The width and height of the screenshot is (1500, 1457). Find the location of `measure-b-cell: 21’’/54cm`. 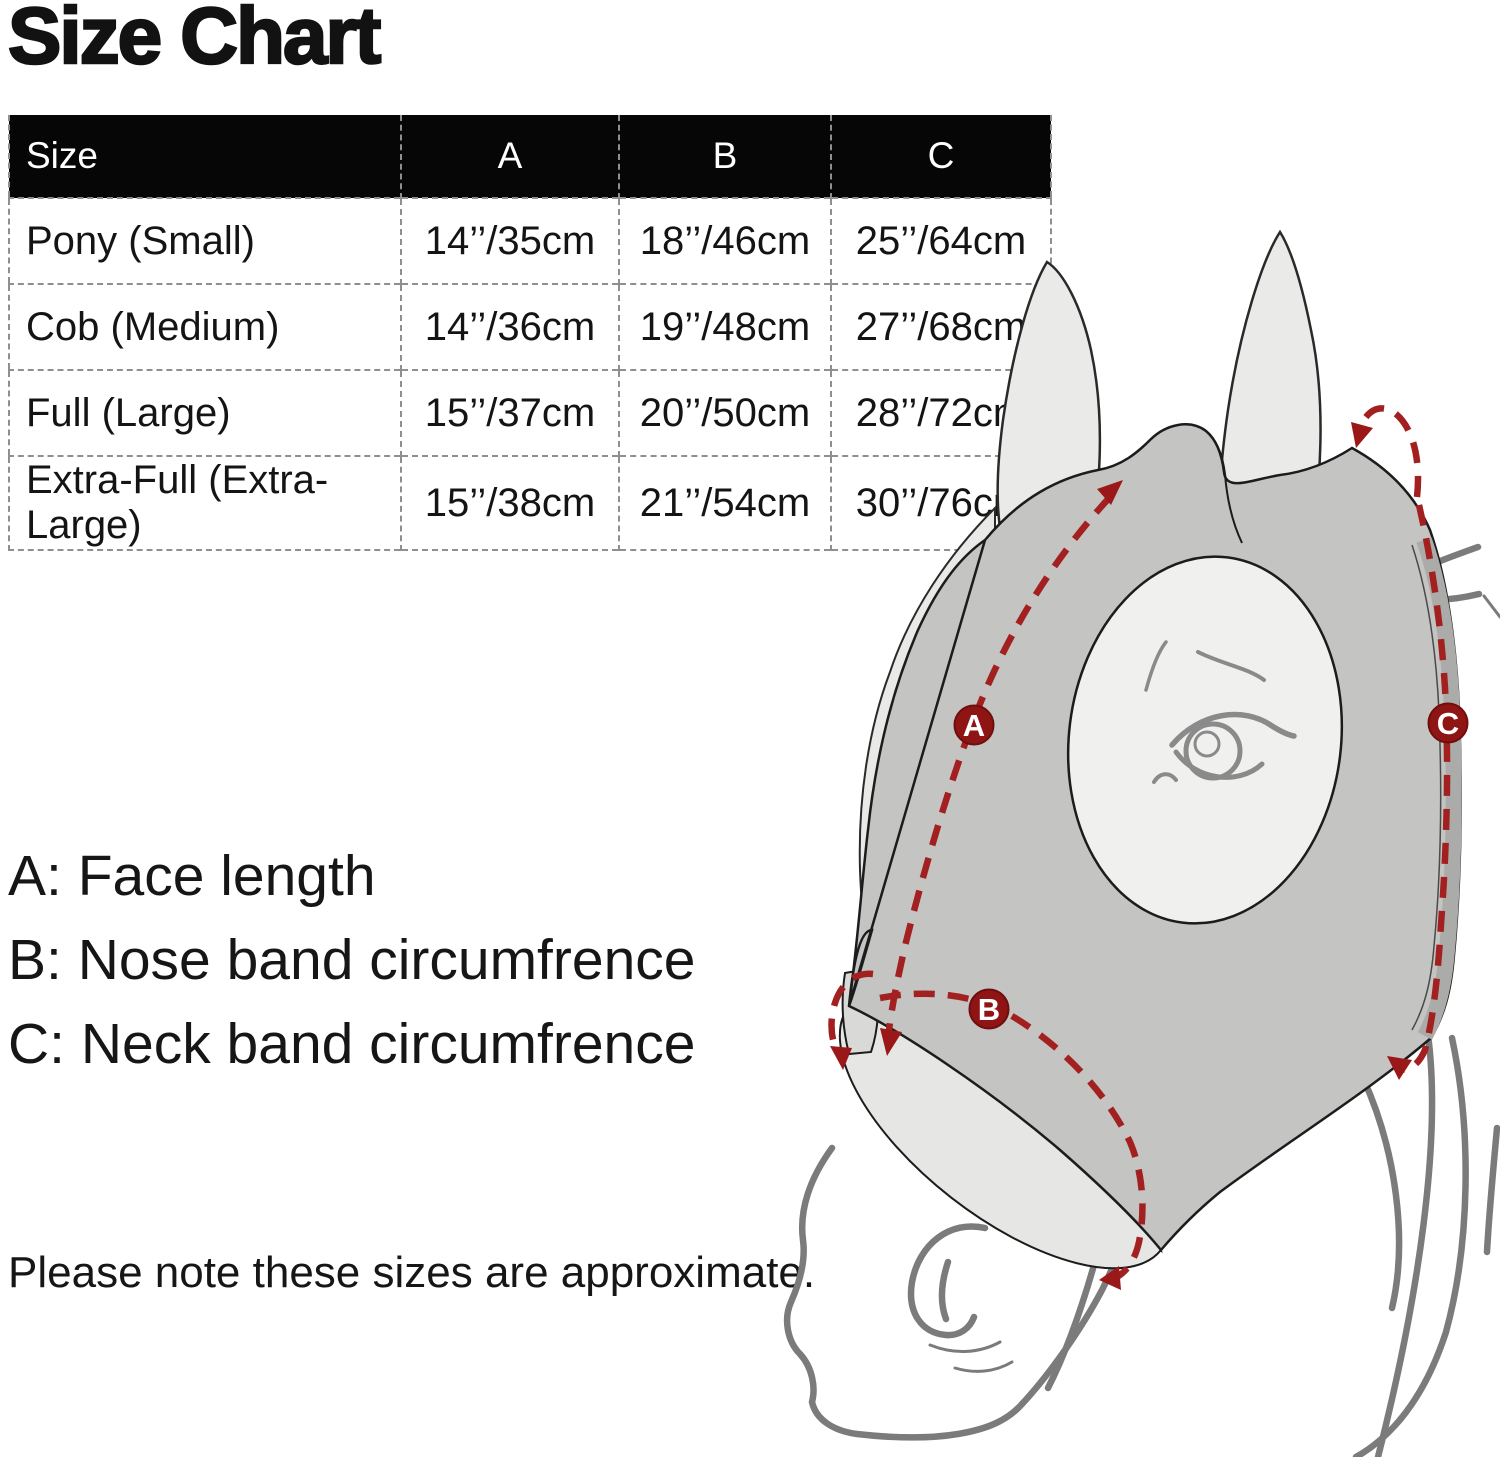

measure-b-cell: 21’’/54cm is located at coordinates (725, 502).